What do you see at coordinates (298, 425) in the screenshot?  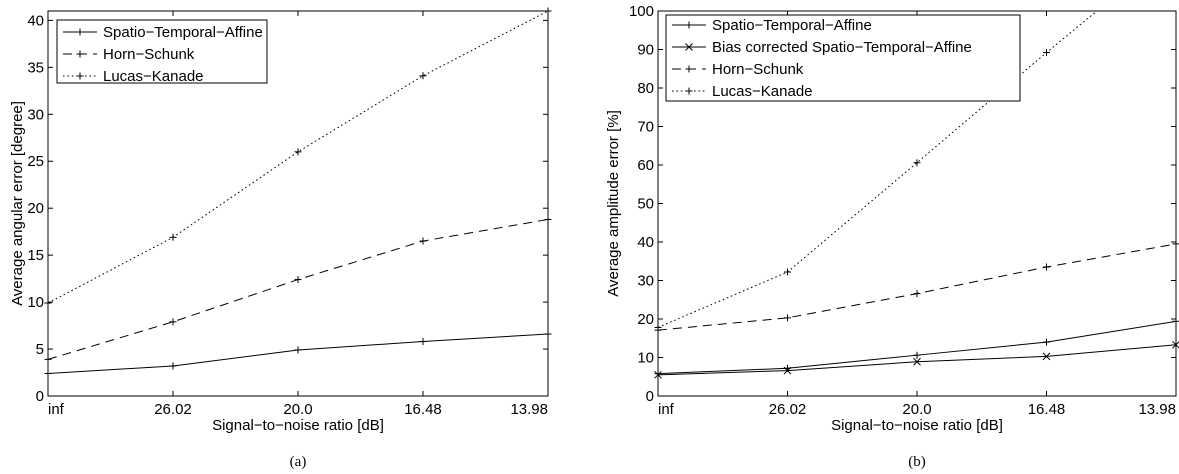 I see `x-axis-label-a: Signal−to−noise ratio [dB]` at bounding box center [298, 425].